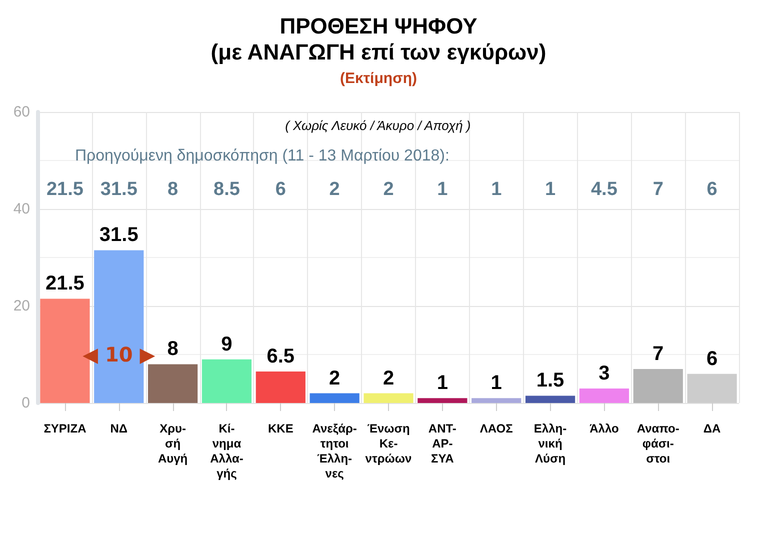 The height and width of the screenshot is (542, 757). What do you see at coordinates (712, 429) in the screenshot?
I see `x-tick-label: ΔΑ` at bounding box center [712, 429].